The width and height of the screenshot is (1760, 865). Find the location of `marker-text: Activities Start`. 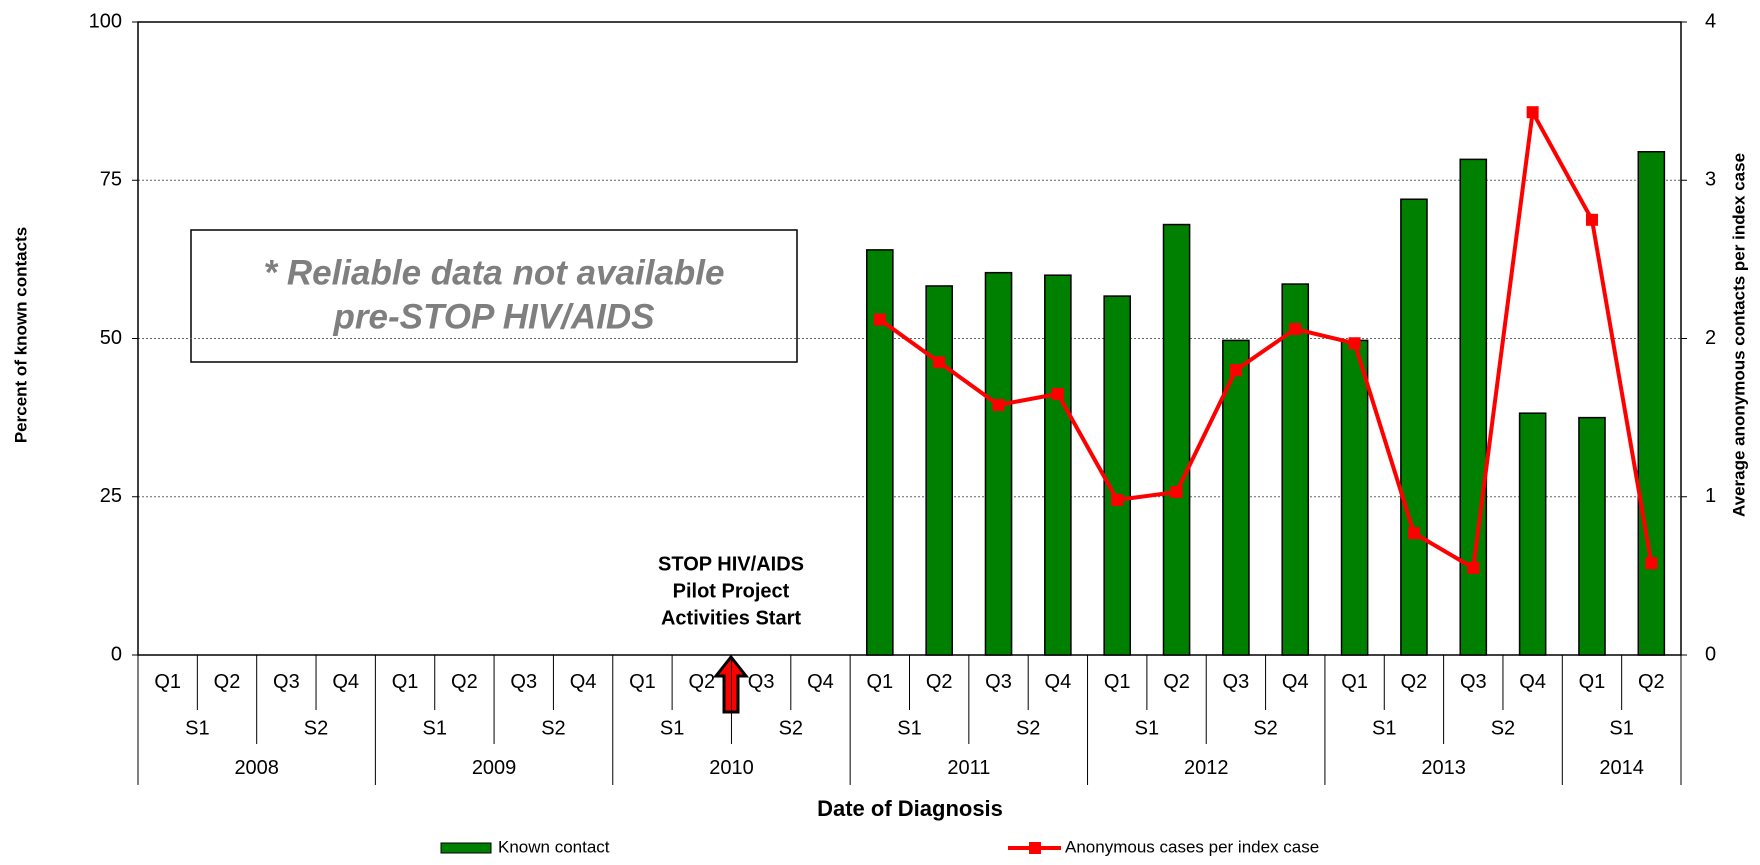

marker-text: Activities Start is located at coordinates (731, 618).